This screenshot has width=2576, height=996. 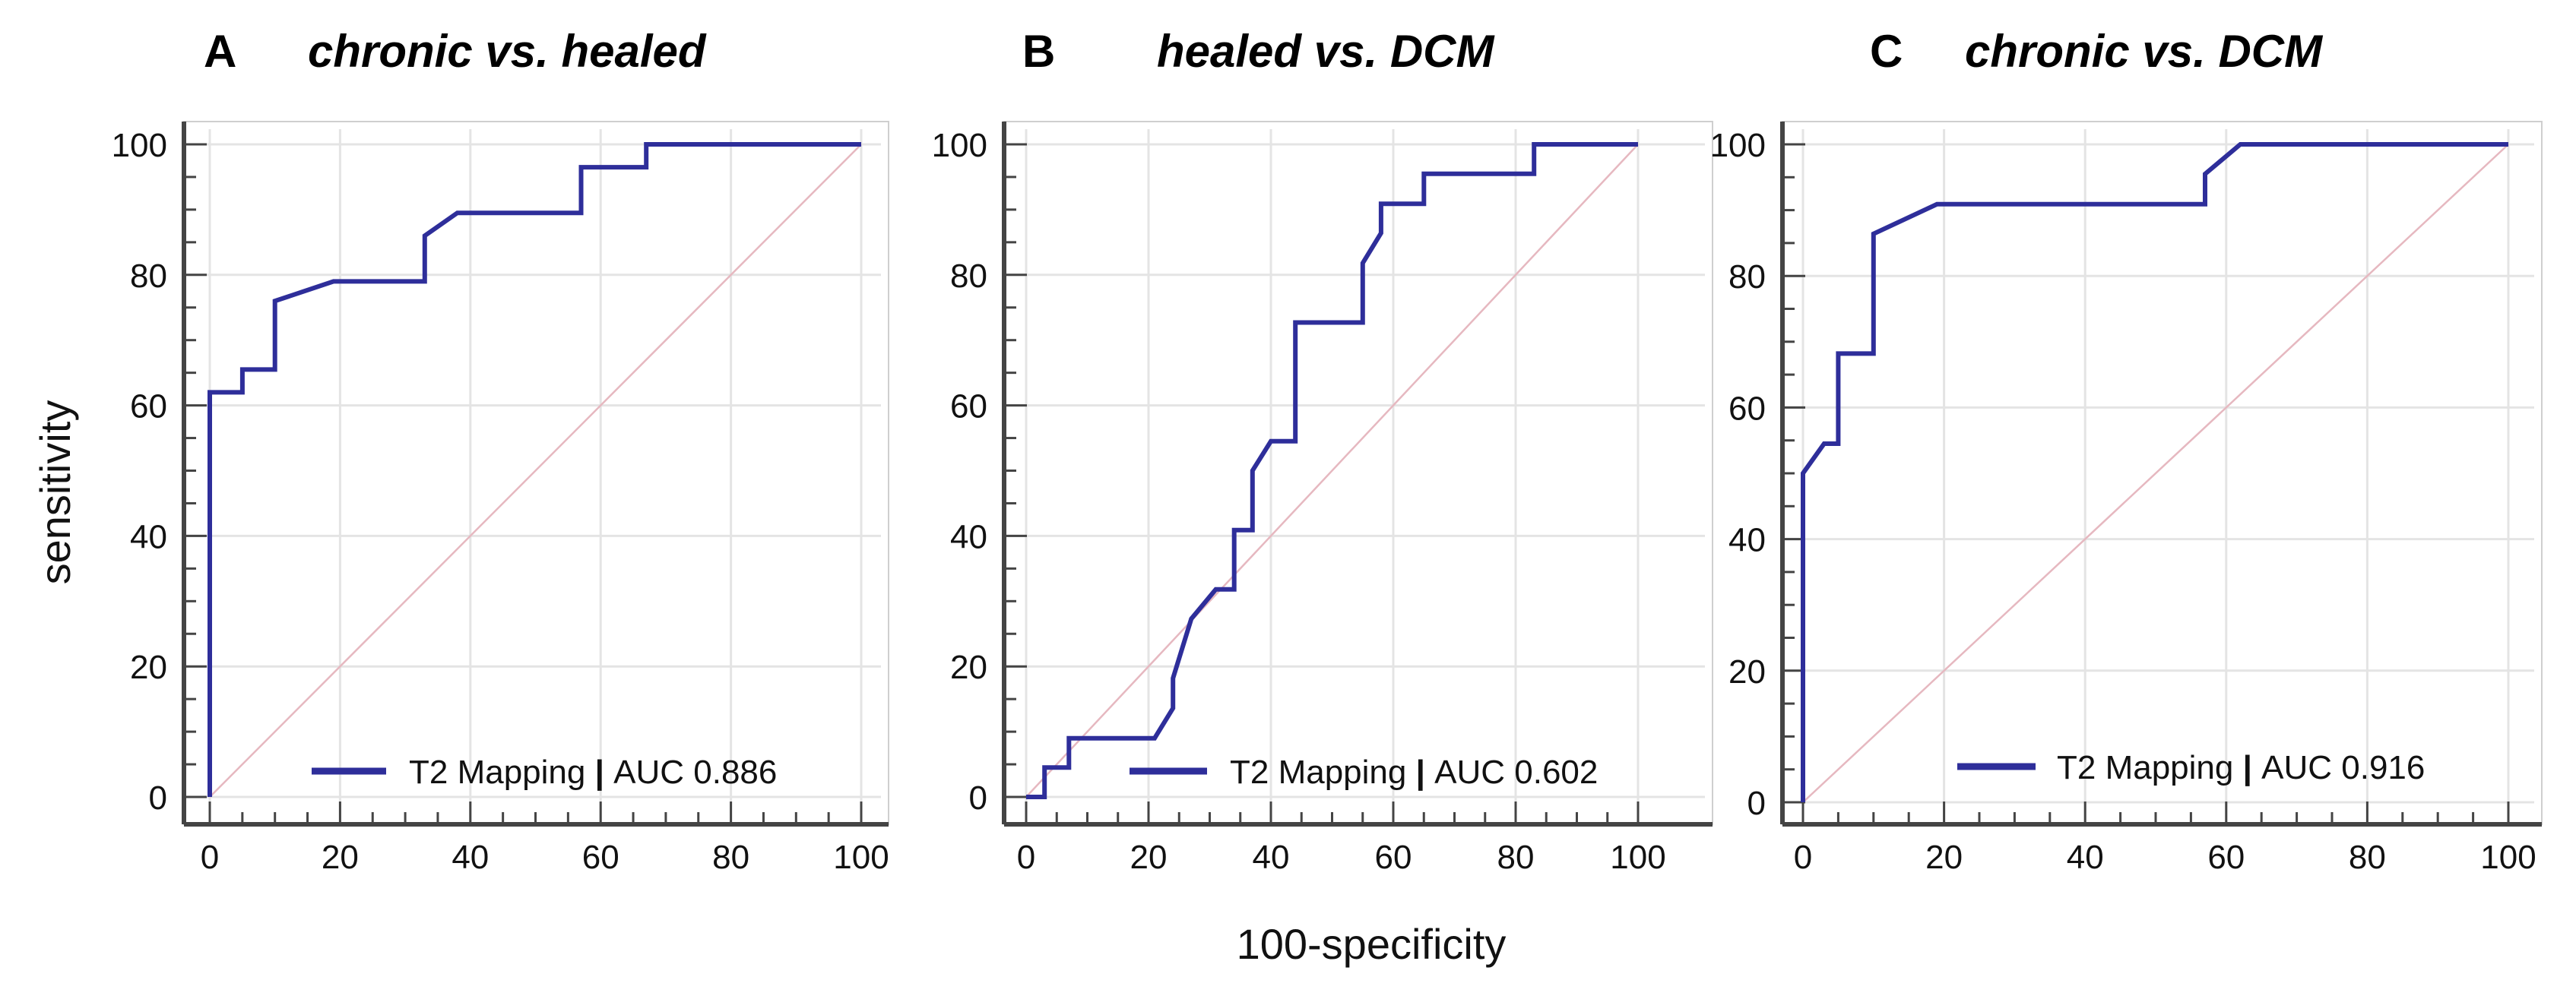 What do you see at coordinates (2343, 767) in the screenshot?
I see `legend-auc: AUC 0.916` at bounding box center [2343, 767].